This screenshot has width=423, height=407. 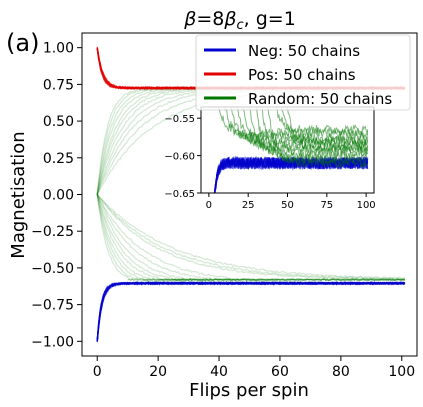 I want to click on panel-label: (a), so click(x=22, y=43).